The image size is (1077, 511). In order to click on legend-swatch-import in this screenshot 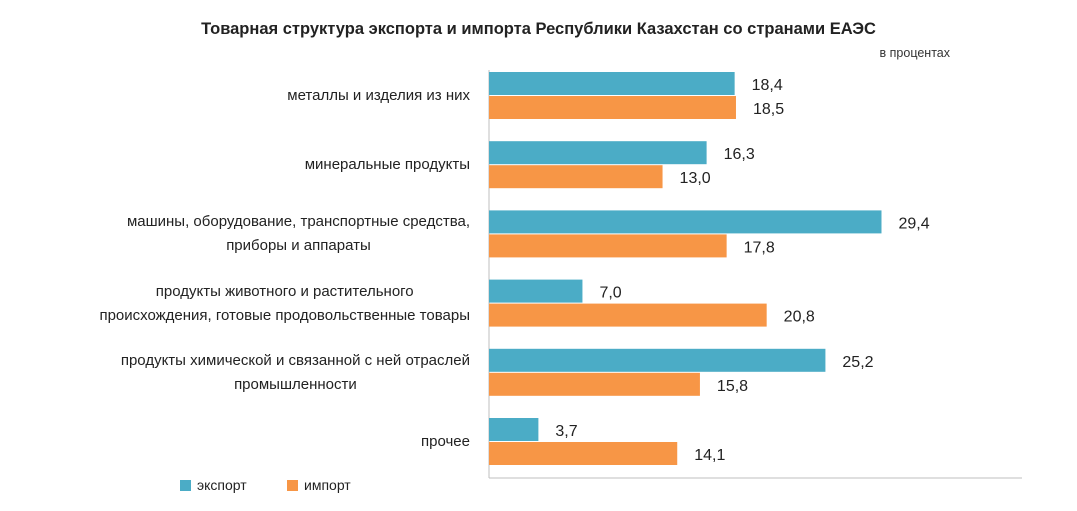, I will do `click(292, 485)`.